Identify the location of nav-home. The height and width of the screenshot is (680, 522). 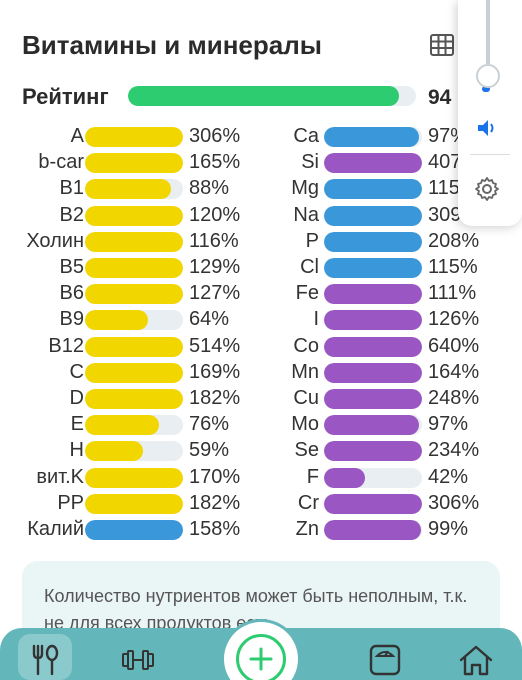
(476, 660).